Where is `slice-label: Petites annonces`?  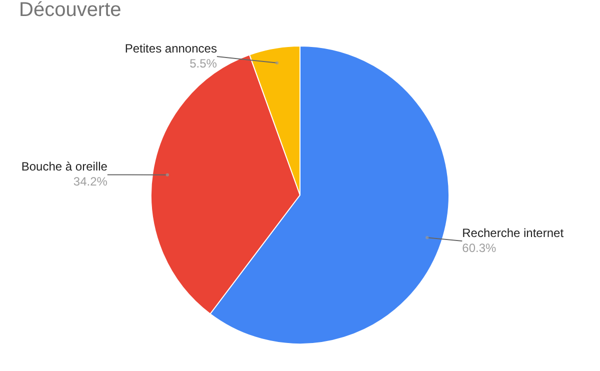 slice-label: Petites annonces is located at coordinates (170, 49).